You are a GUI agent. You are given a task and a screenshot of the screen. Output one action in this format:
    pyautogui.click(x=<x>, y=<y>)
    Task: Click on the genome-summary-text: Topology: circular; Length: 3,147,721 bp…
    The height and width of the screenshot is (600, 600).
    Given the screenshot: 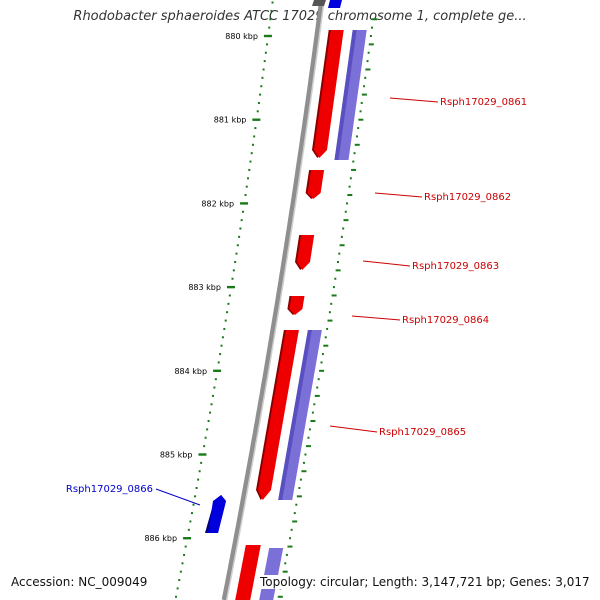 What is the action you would take?
    pyautogui.click(x=425, y=582)
    